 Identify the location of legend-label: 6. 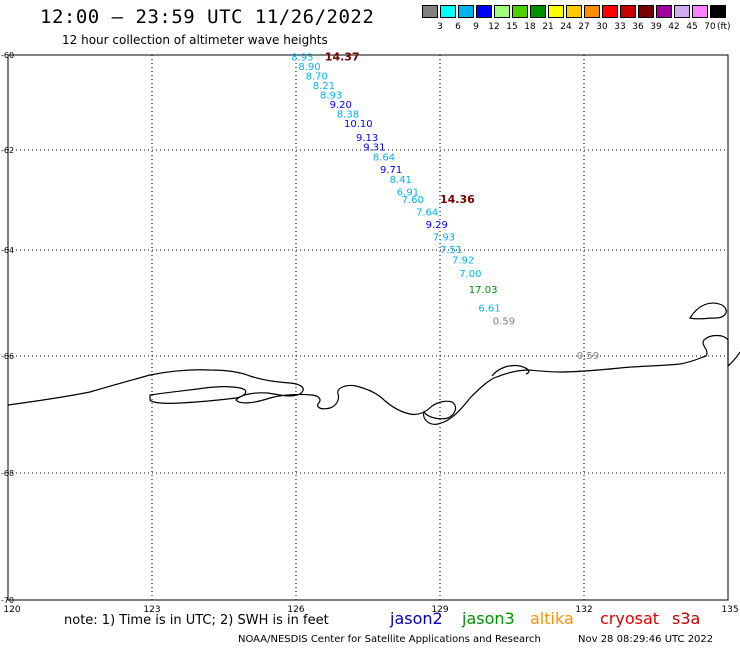
(458, 27).